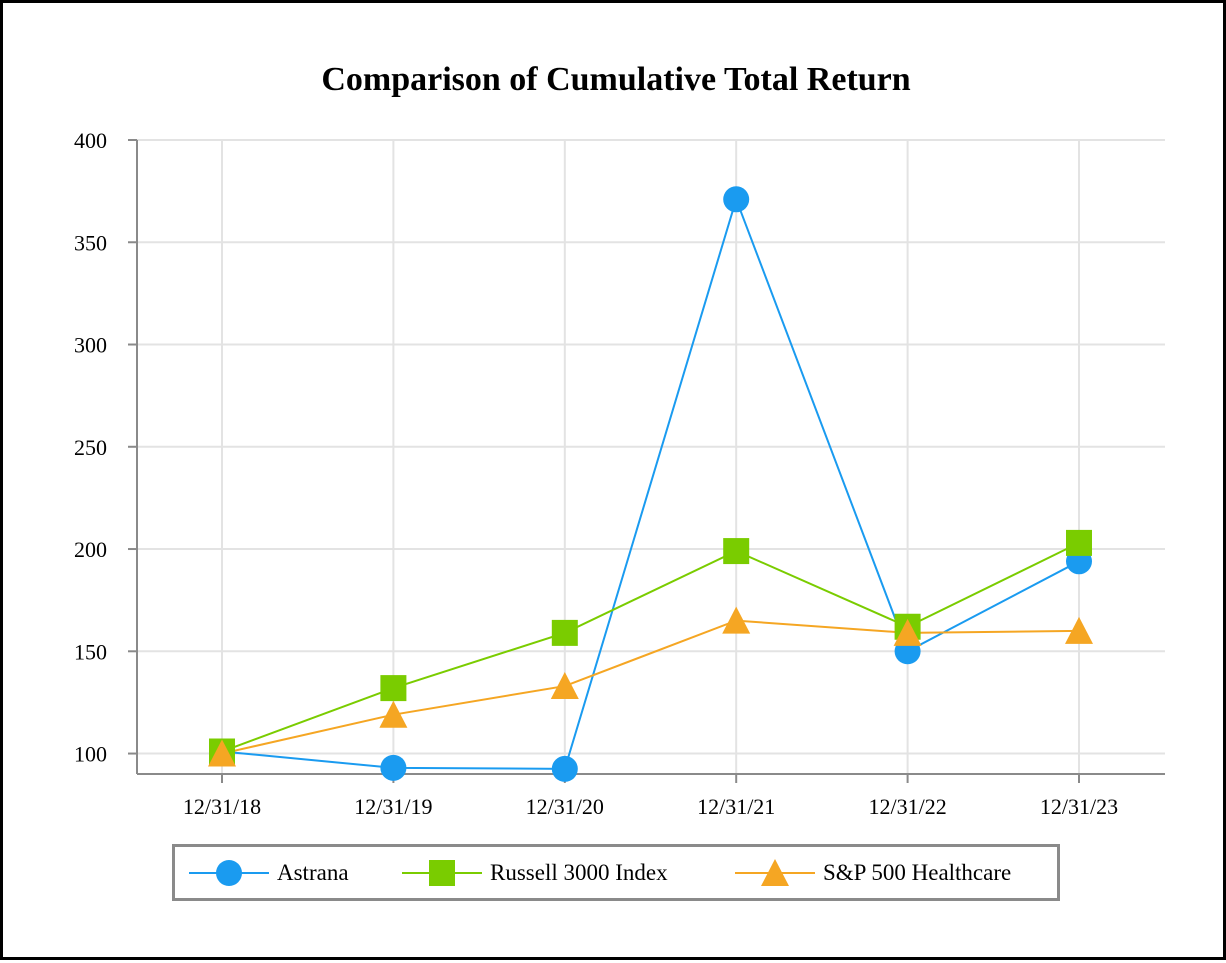 Image resolution: width=1226 pixels, height=963 pixels. What do you see at coordinates (579, 872) in the screenshot?
I see `legend-label-russell-3000: Russell 3000 Index` at bounding box center [579, 872].